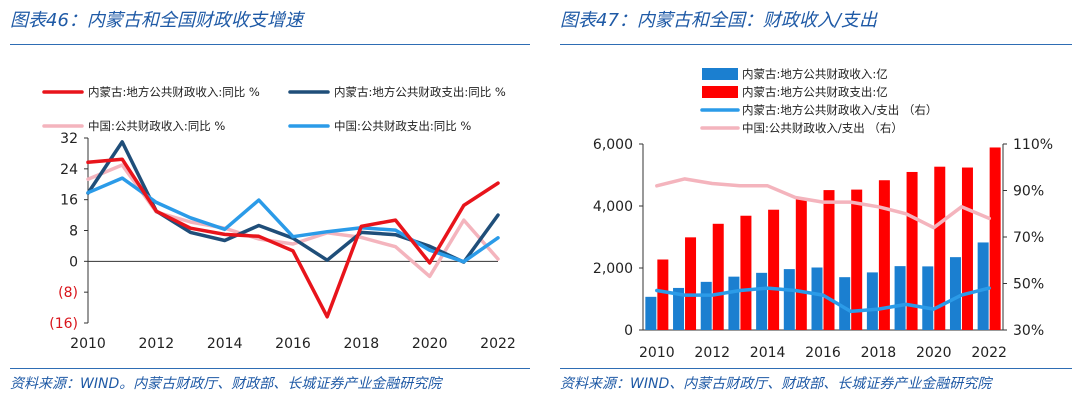  I want to click on legend-label-3: 中国:公共财政支出:同比 %, so click(402, 126).